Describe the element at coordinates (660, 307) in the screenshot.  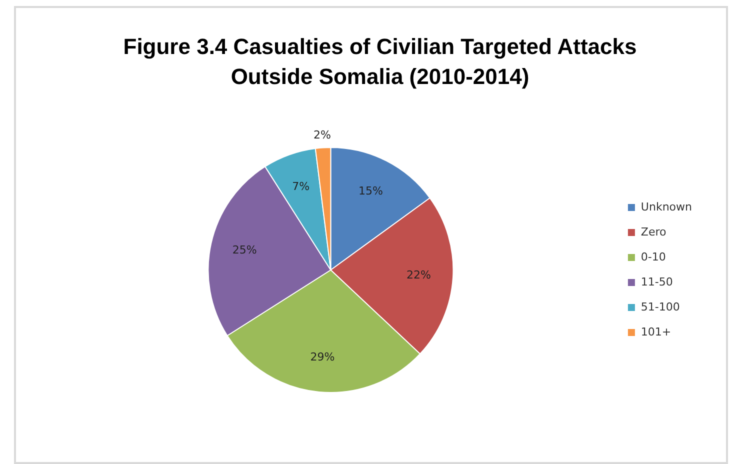
I see `legend-label: 51-100` at that location.